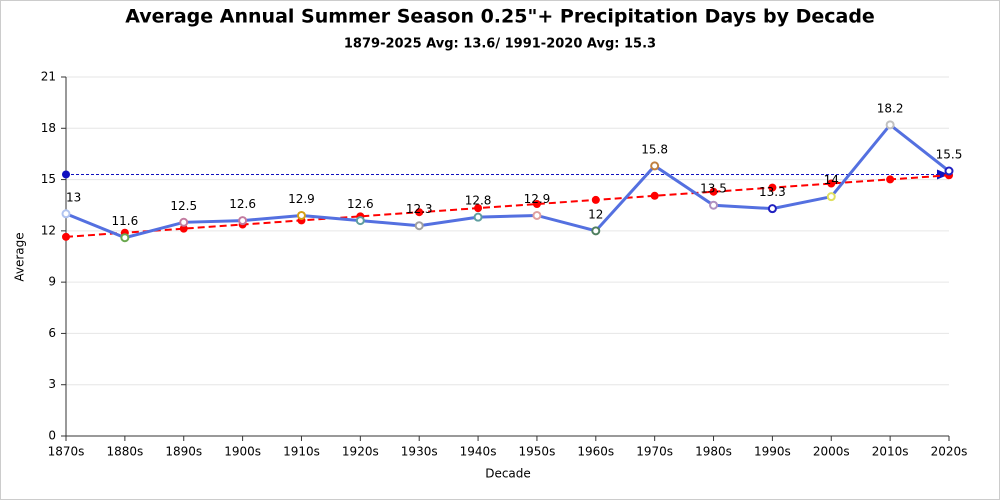 This screenshot has height=500, width=1000. I want to click on y-tick-label: 18, so click(48, 128).